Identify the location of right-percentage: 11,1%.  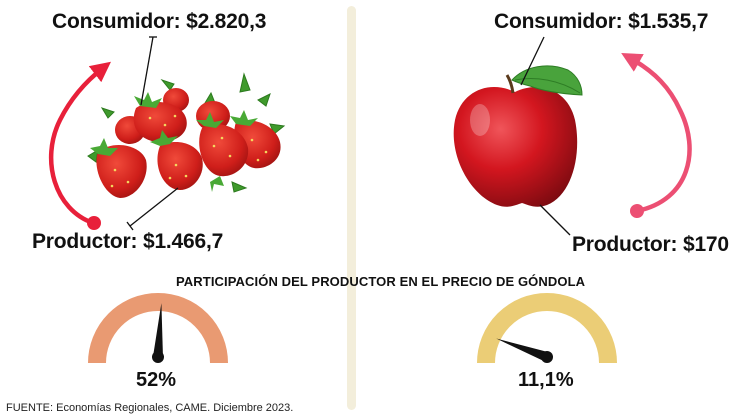
(546, 380).